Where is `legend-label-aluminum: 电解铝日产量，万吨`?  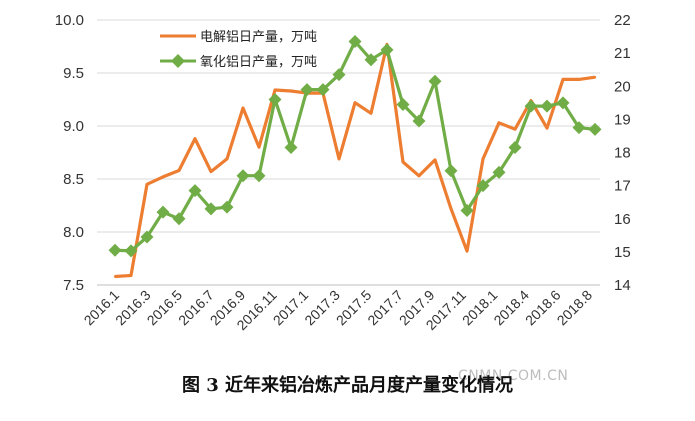 legend-label-aluminum: 电解铝日产量，万吨 is located at coordinates (258, 37).